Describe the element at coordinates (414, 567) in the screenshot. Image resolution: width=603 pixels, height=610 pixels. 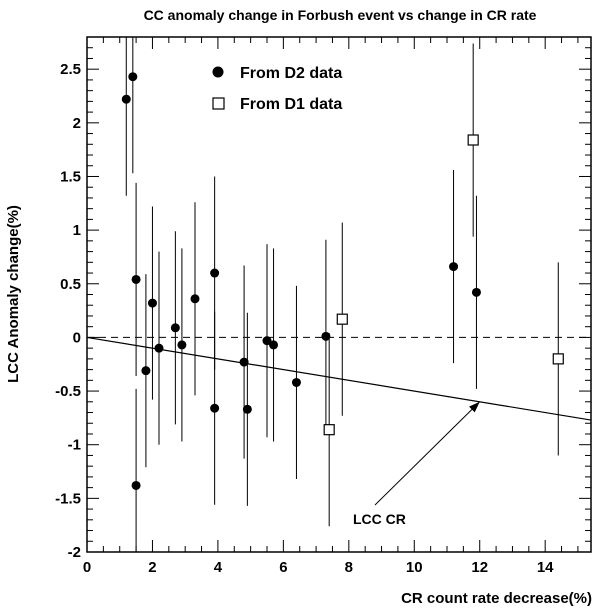
I see `x-tick-label: 10` at that location.